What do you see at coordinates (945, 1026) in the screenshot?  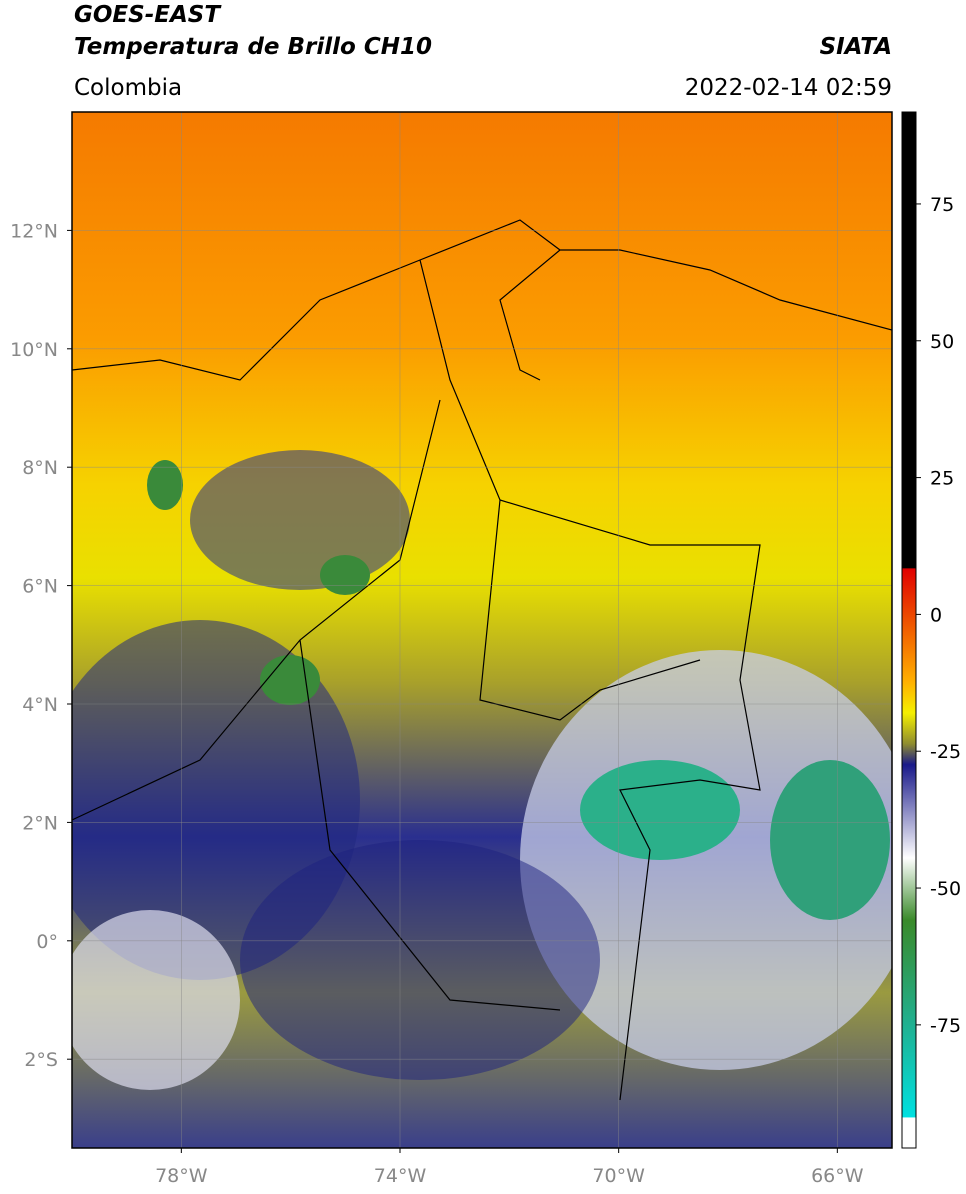 I see `colorbar-tick-label: -75` at bounding box center [945, 1026].